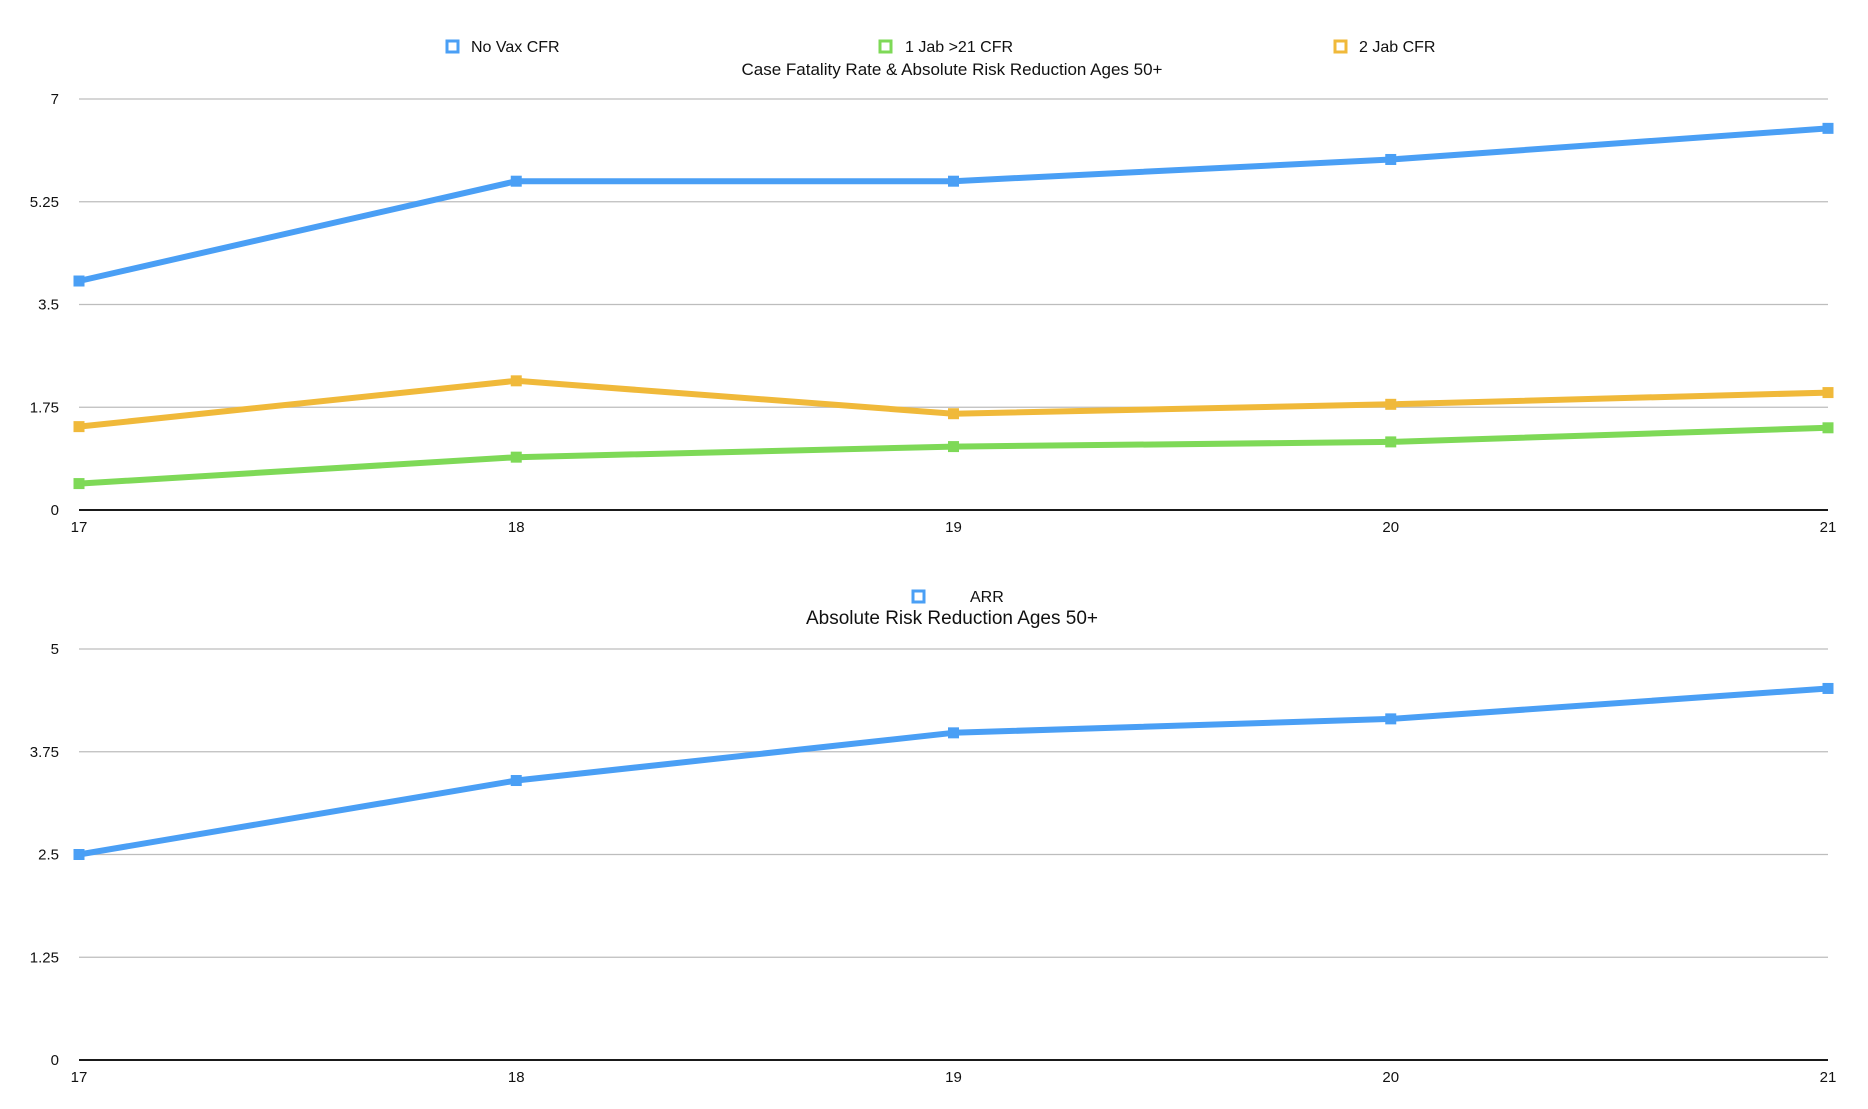 The image size is (1868, 1109). I want to click on legend-marker-arr, so click(918, 596).